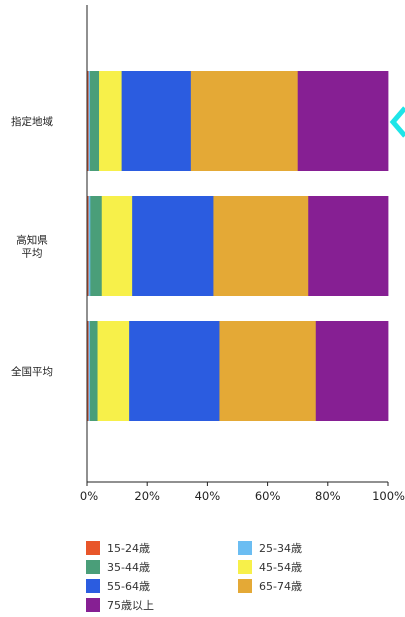 This screenshot has height=617, width=405. I want to click on legend-item: 55-64歳, so click(162, 586).